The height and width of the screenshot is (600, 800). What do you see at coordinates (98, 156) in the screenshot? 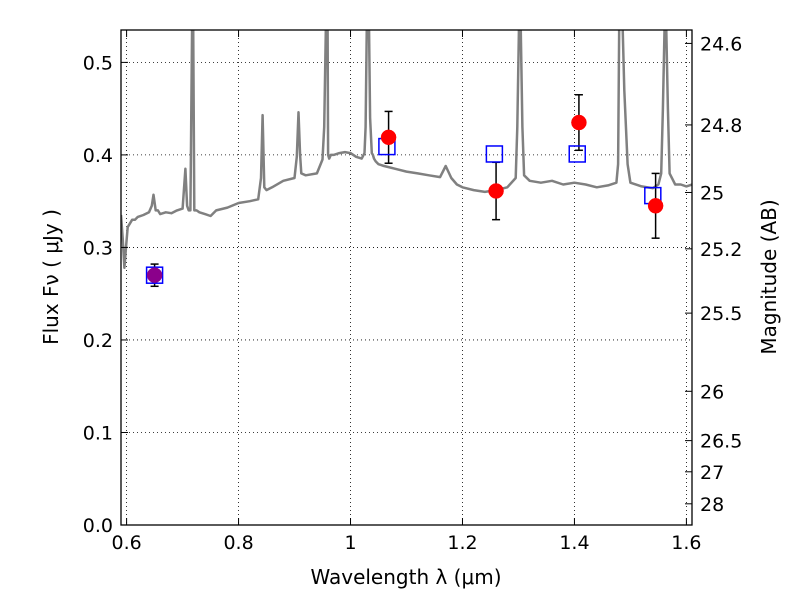
I see `y-tick-label: 0.4` at bounding box center [98, 156].